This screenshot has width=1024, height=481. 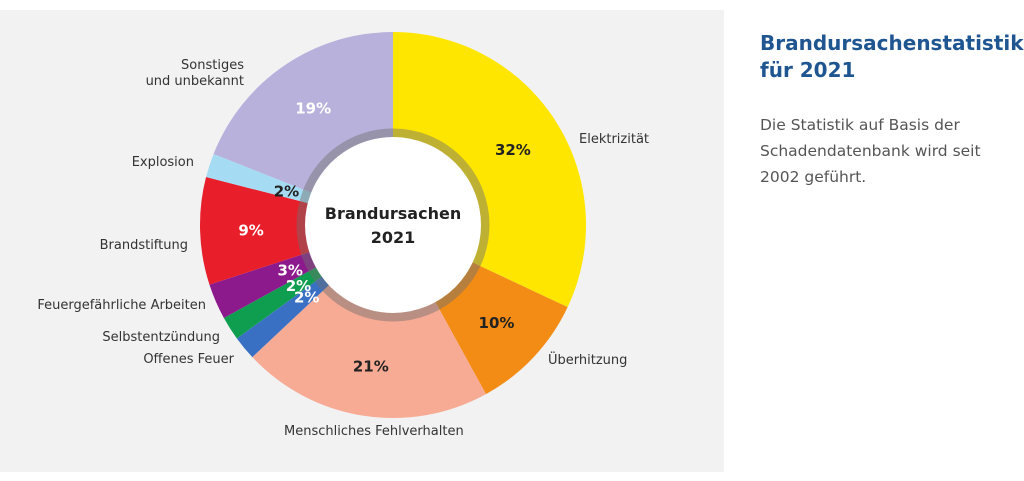 I want to click on inner-ring, so click(x=393, y=225).